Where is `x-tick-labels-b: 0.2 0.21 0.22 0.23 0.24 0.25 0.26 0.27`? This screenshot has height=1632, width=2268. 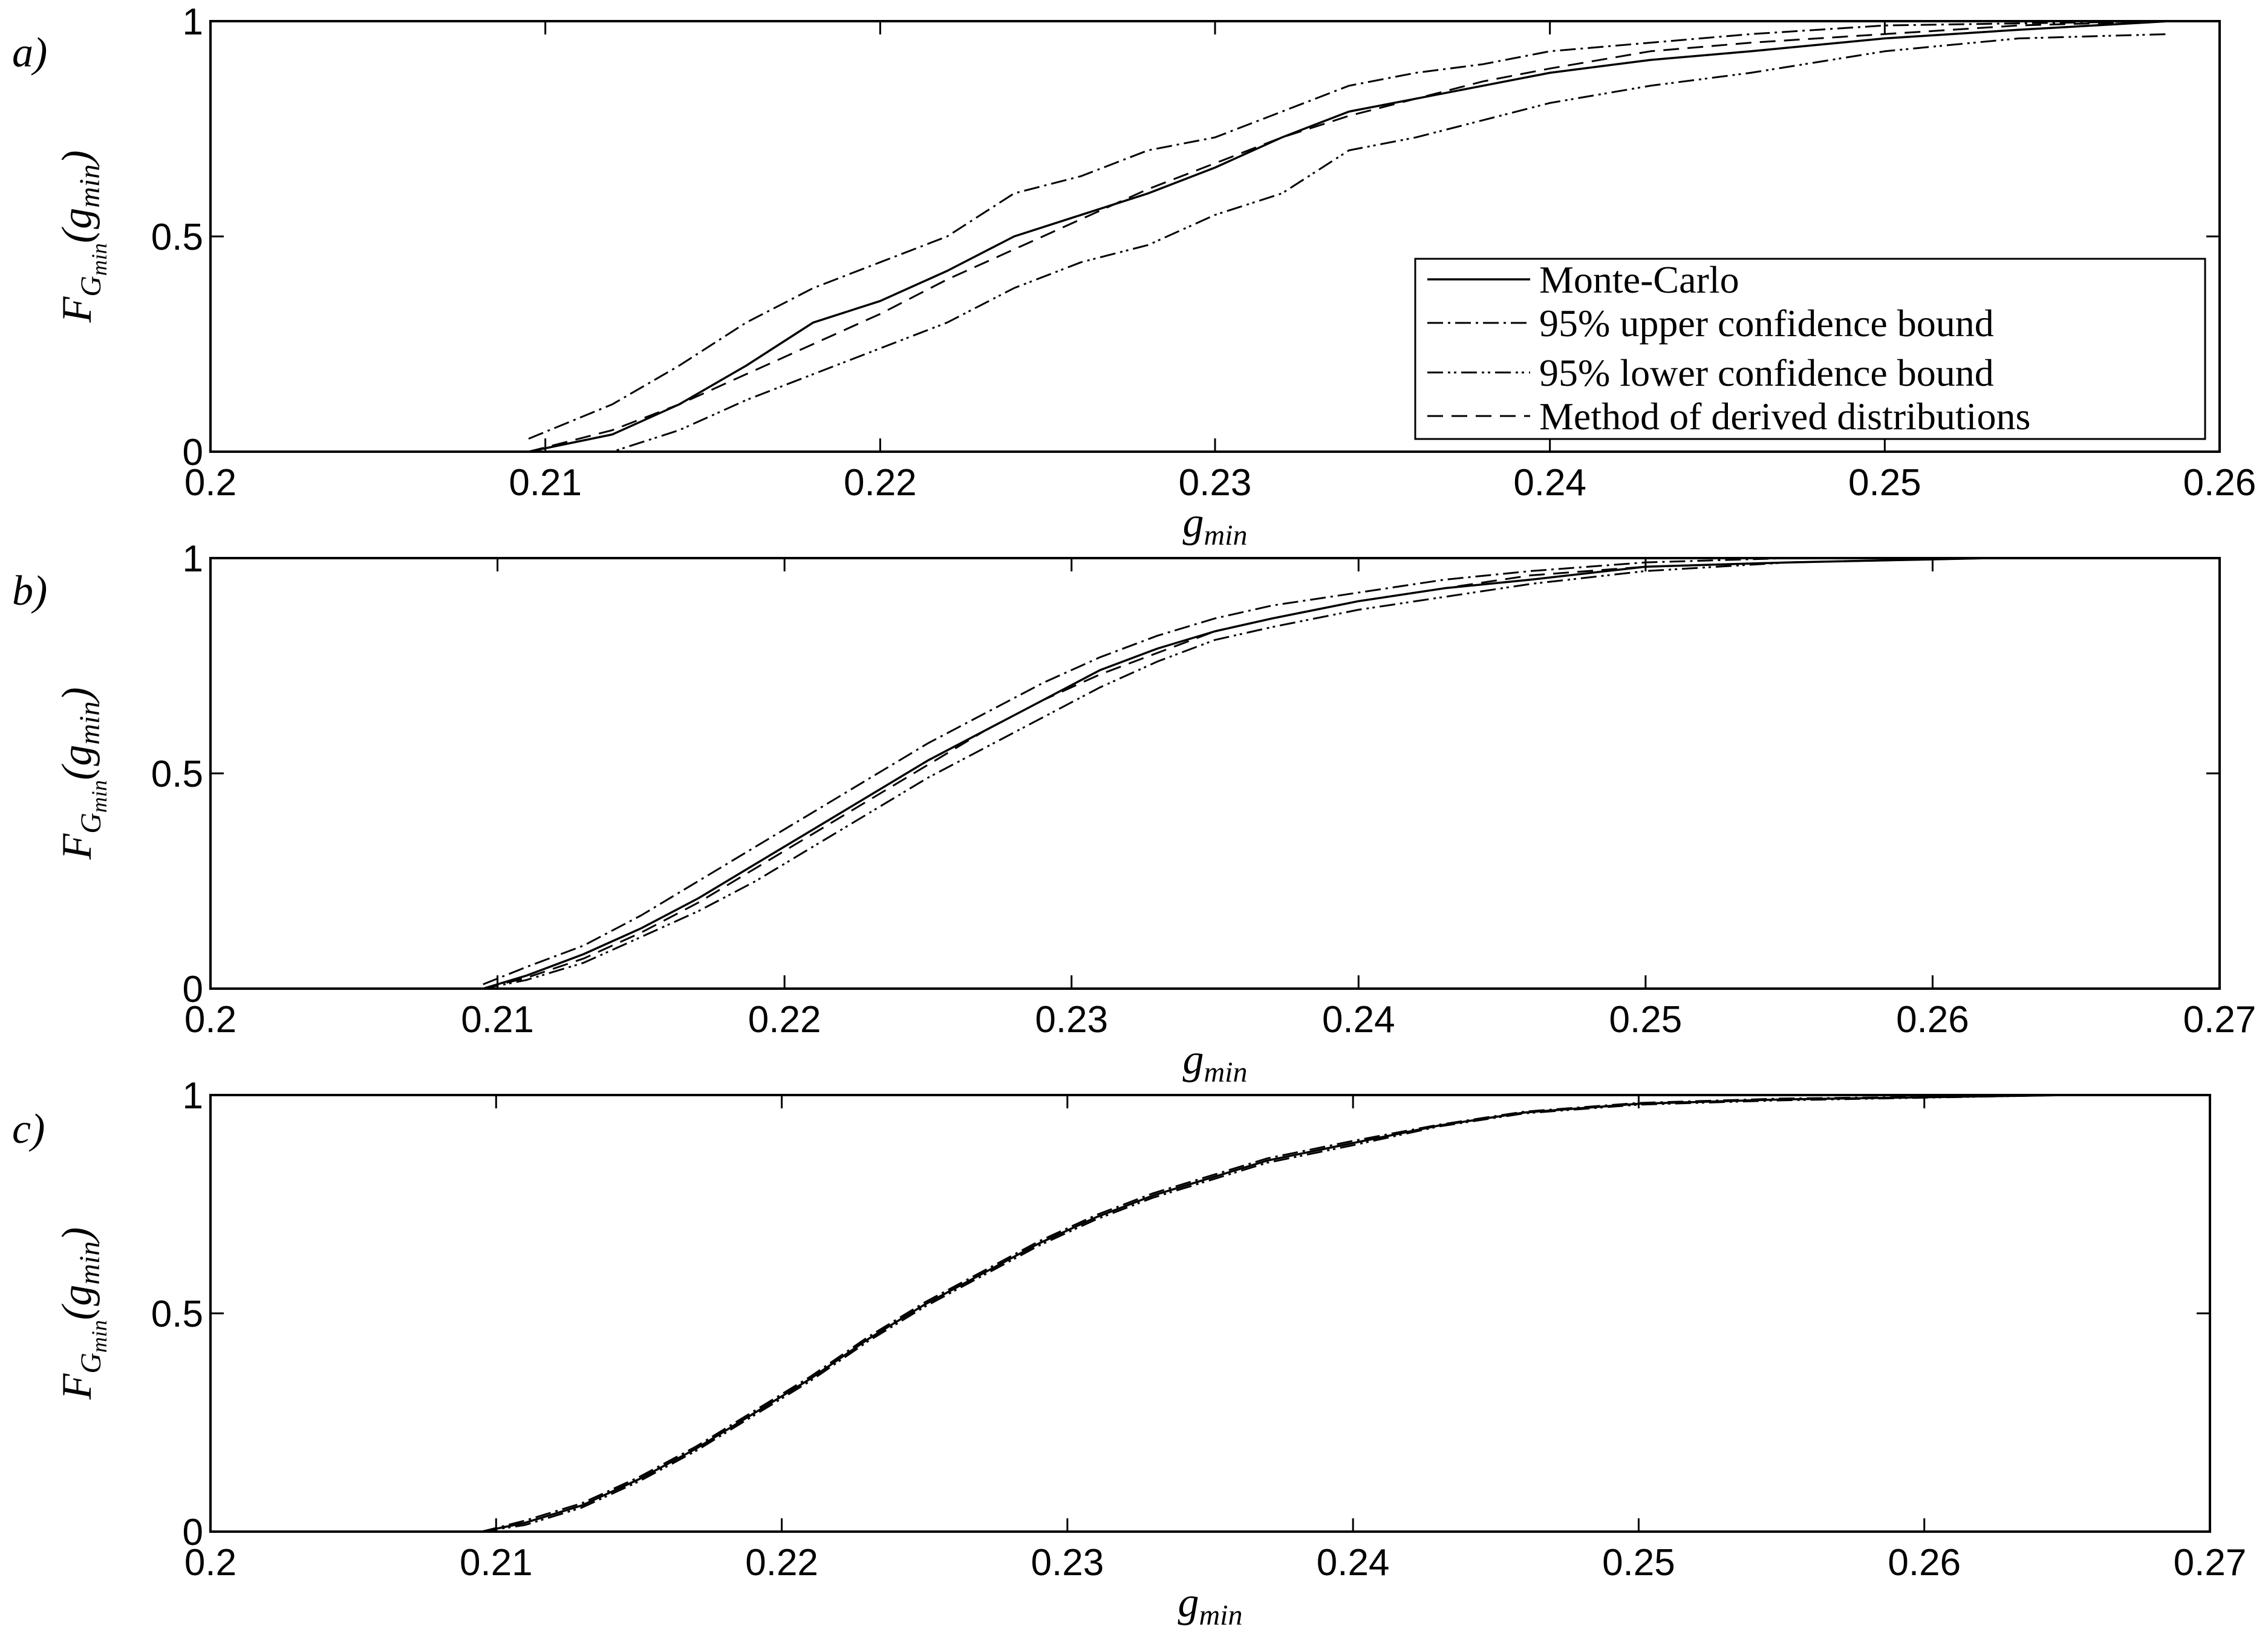
x-tick-labels-b: 0.2 0.21 0.22 0.23 0.24 0.25 0.26 0.27 is located at coordinates (1220, 1020).